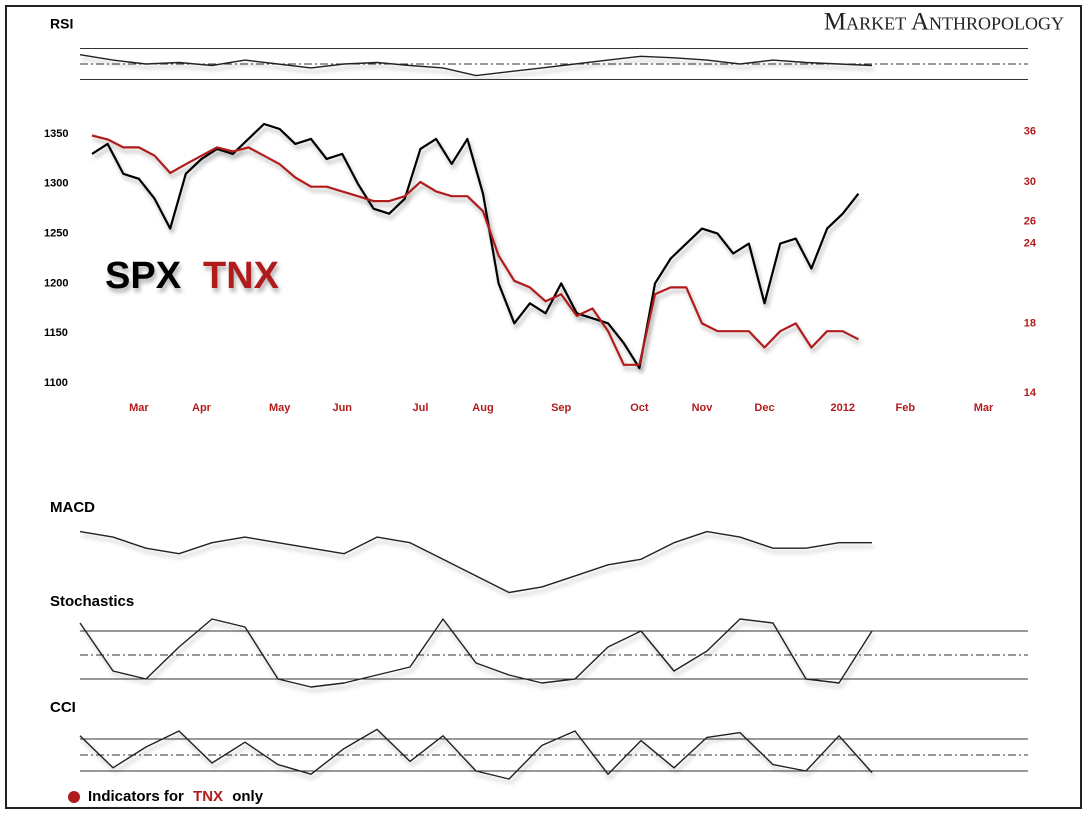  I want to click on x-tick-label: May, so click(280, 408).